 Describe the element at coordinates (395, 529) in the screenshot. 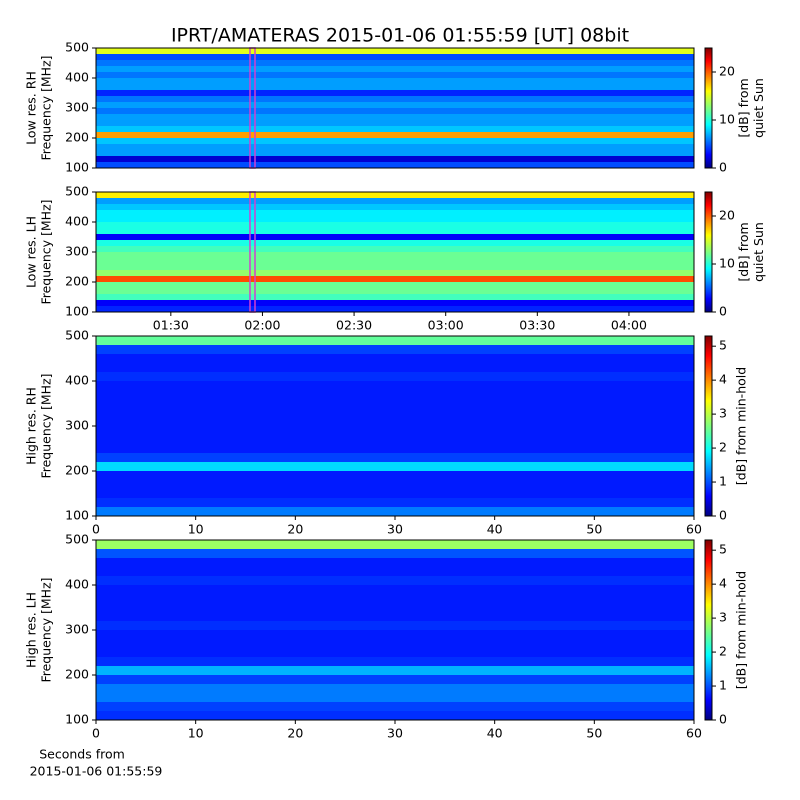

I see `x-tick-label: 30` at that location.